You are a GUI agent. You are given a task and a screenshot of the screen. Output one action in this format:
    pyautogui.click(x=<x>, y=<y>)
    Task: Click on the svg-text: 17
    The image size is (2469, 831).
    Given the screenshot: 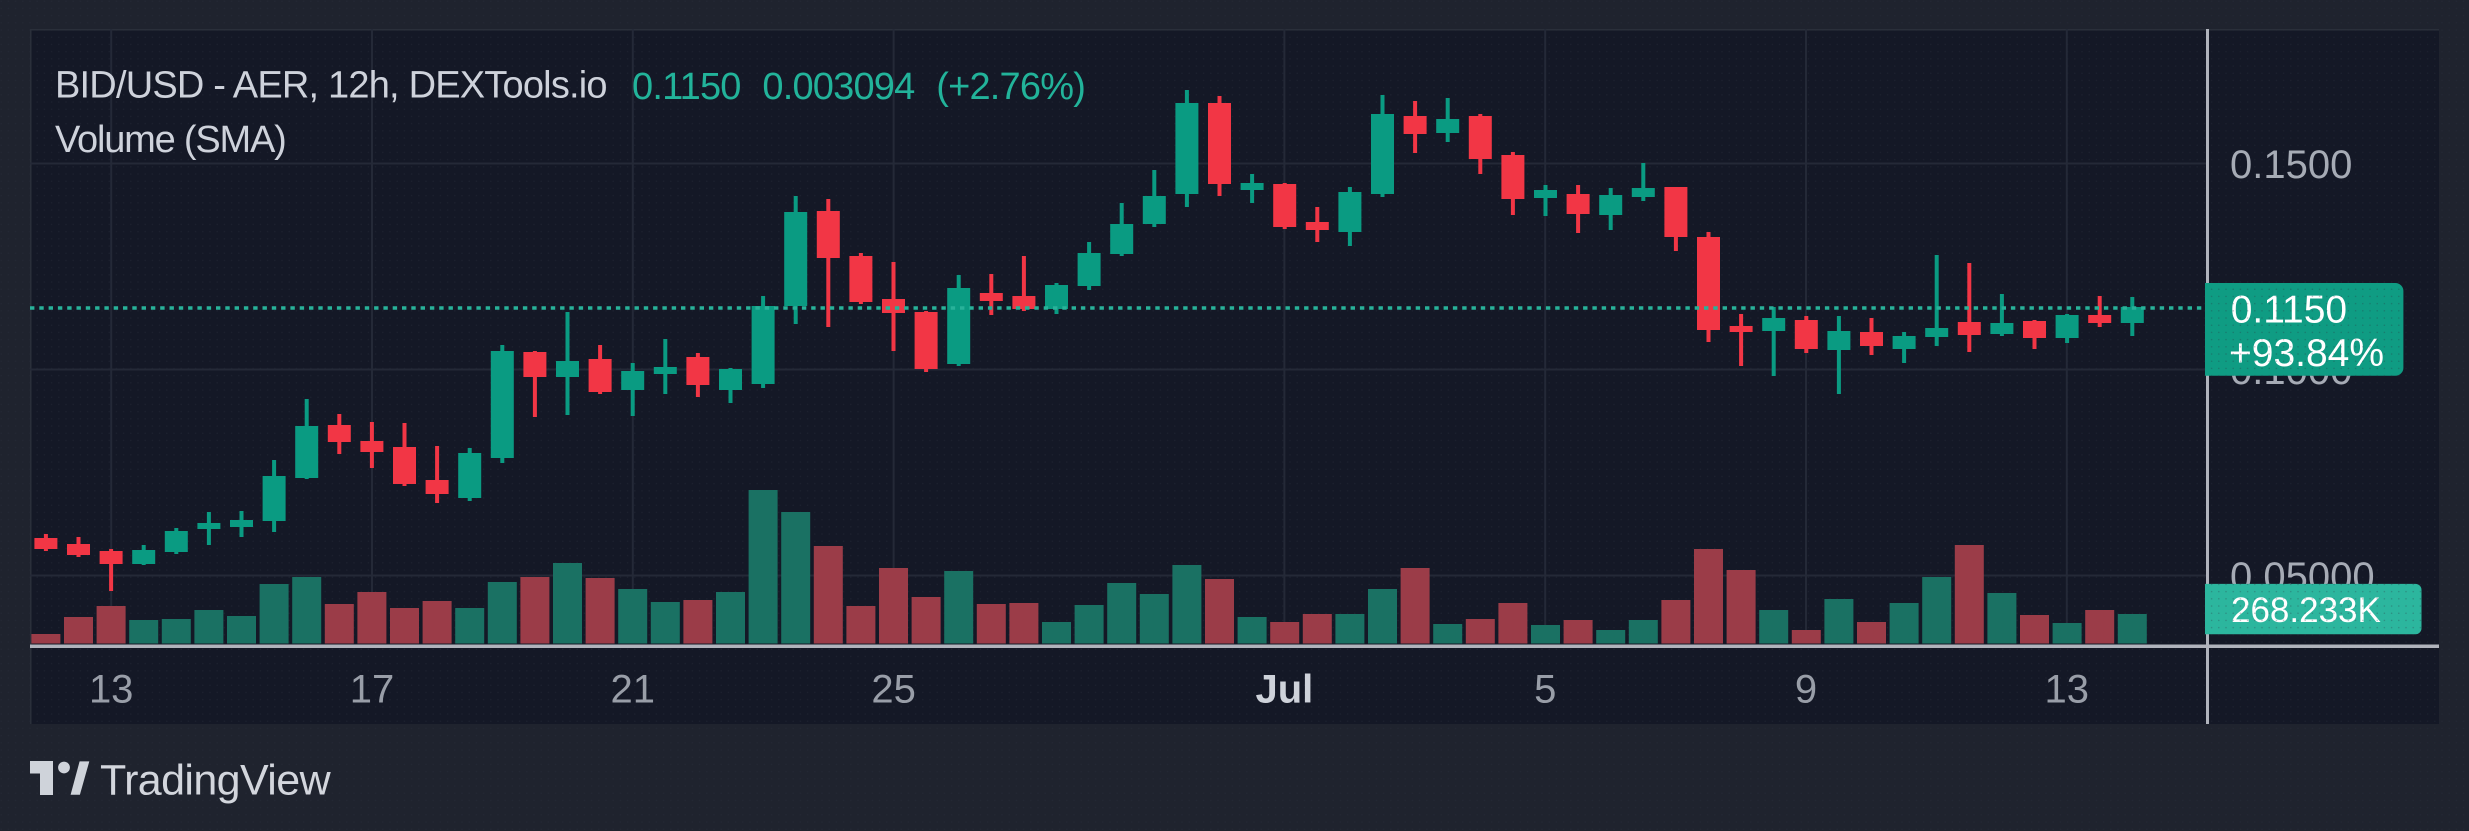 What is the action you would take?
    pyautogui.click(x=372, y=690)
    